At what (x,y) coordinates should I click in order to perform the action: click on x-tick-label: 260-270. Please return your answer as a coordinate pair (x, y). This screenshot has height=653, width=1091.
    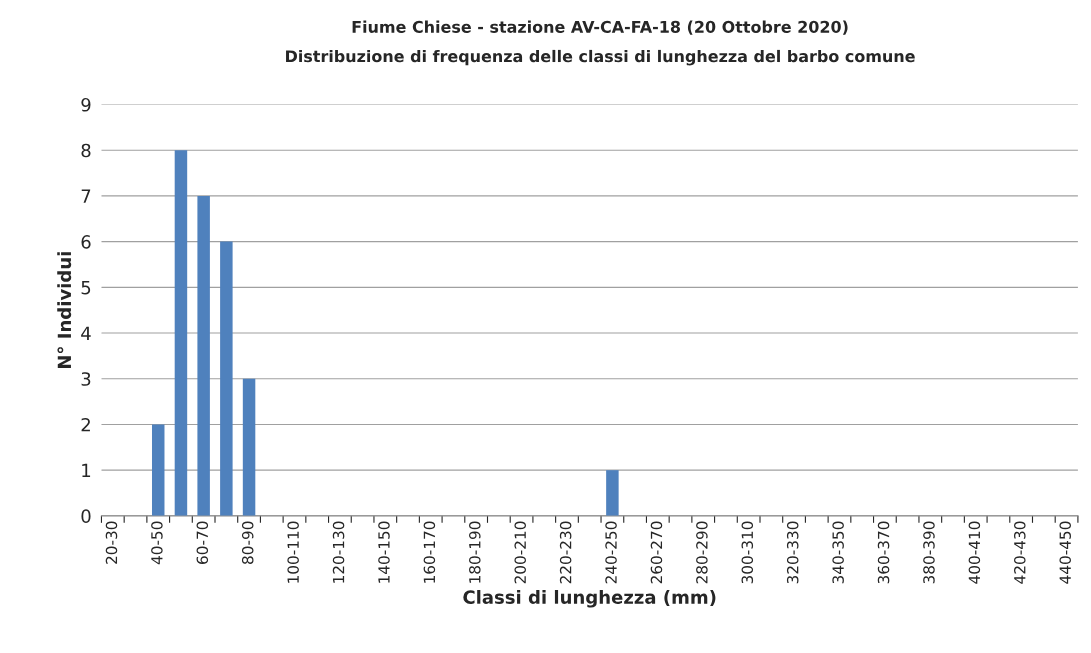
    Looking at the image, I should click on (656, 552).